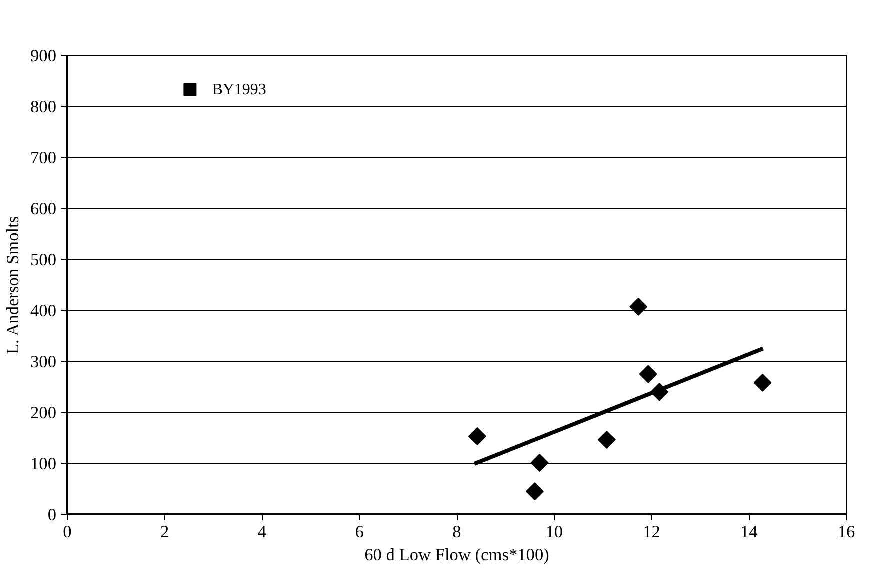  I want to click on y-tick-label: 600, so click(43, 209).